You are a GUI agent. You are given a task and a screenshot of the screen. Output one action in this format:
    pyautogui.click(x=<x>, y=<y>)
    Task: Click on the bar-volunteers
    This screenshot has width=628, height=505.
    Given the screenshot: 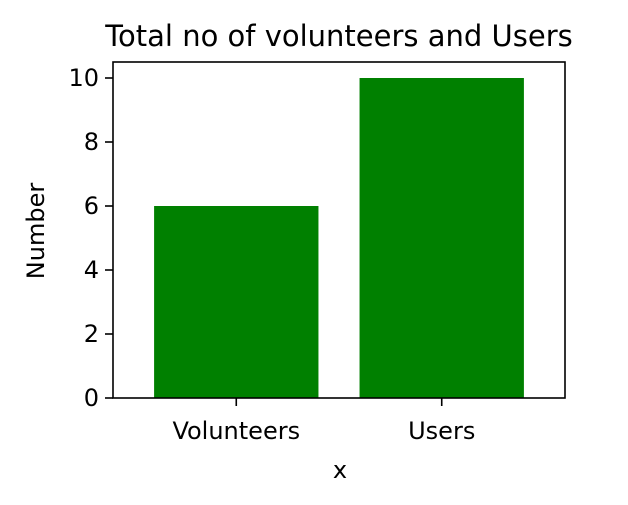 What is the action you would take?
    pyautogui.click(x=236, y=302)
    